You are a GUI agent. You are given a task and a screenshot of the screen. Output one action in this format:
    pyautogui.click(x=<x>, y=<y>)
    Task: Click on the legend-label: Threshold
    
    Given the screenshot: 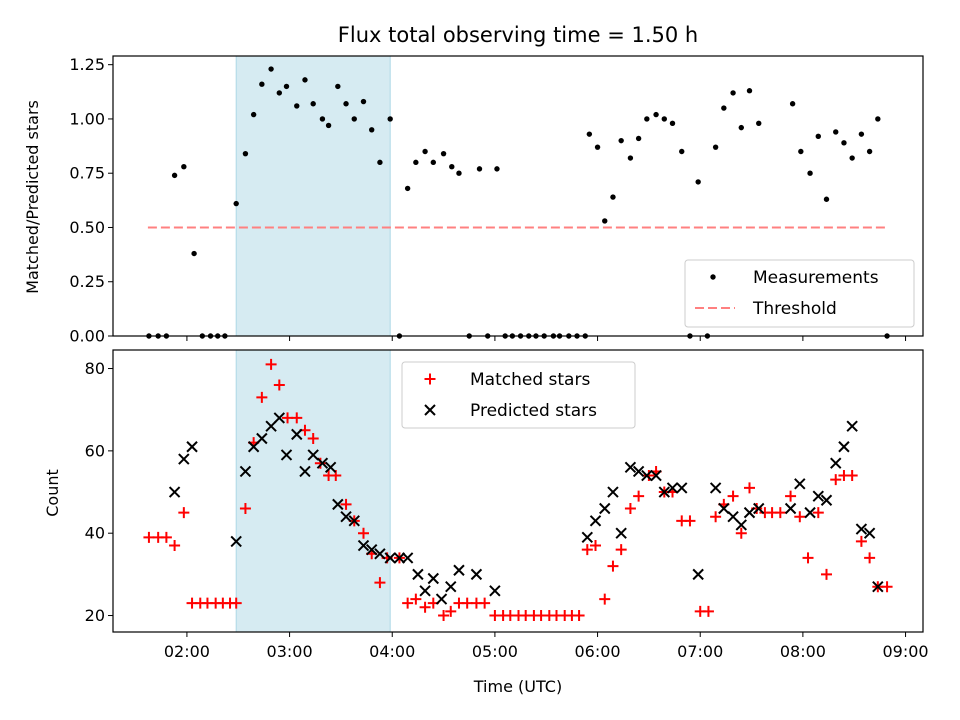 What is the action you would take?
    pyautogui.click(x=794, y=309)
    